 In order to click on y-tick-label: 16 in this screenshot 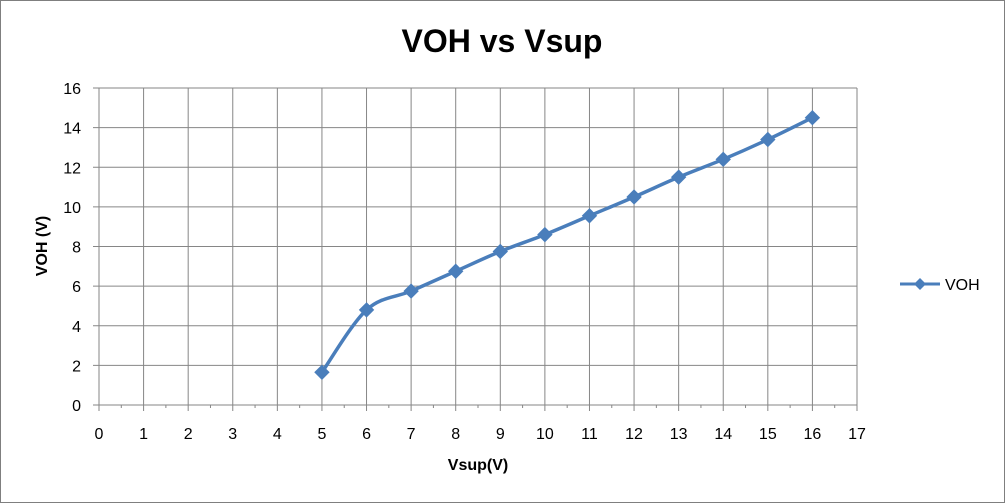, I will do `click(72, 89)`.